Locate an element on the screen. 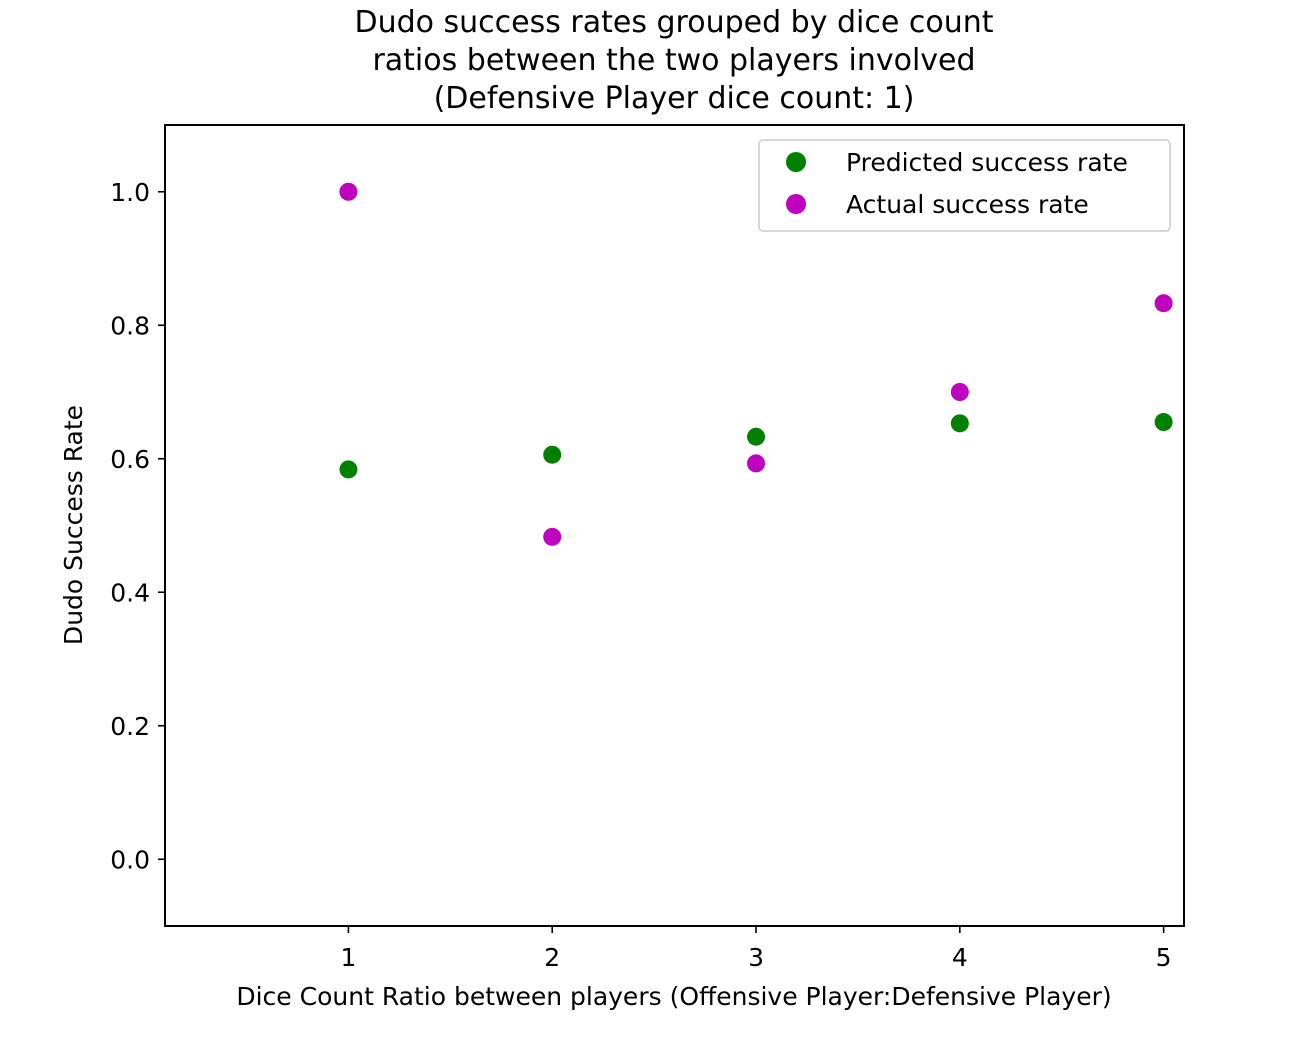 Image resolution: width=1316 pixels, height=1040 pixels. x-tick-label: 4 is located at coordinates (960, 957).